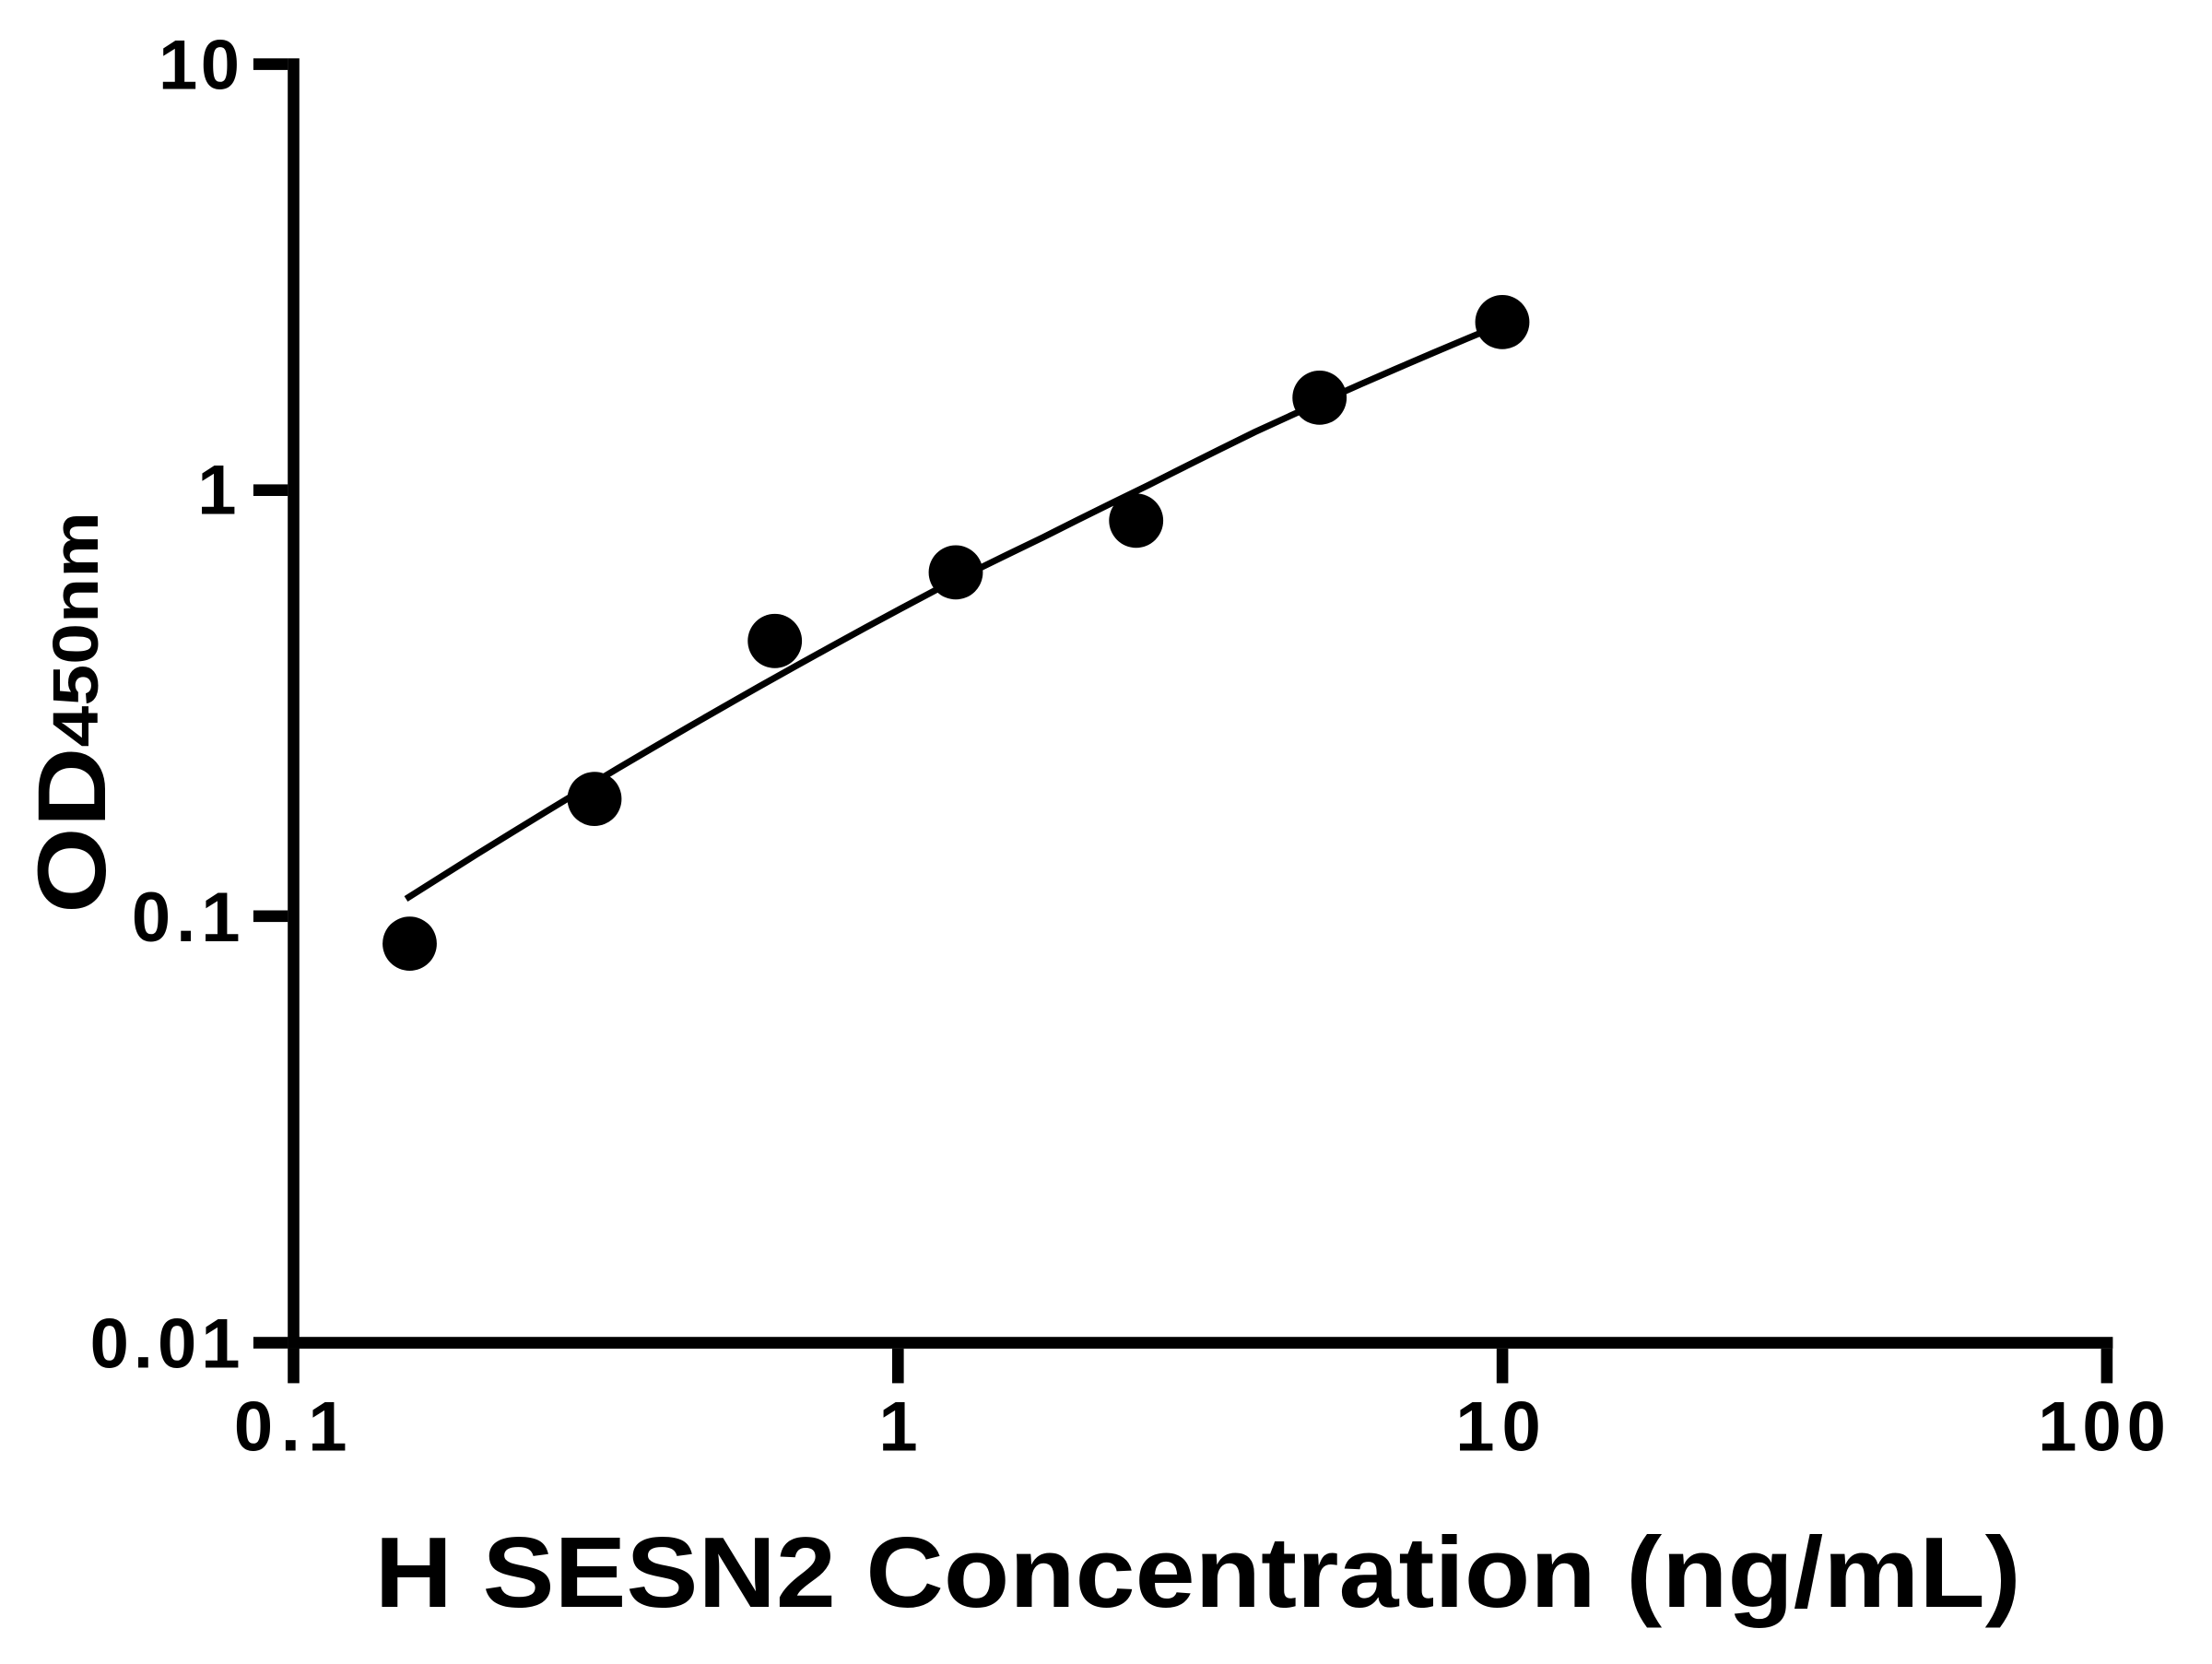 Image resolution: width=2212 pixels, height=1664 pixels. I want to click on svg-text: 100, so click(2104, 1427).